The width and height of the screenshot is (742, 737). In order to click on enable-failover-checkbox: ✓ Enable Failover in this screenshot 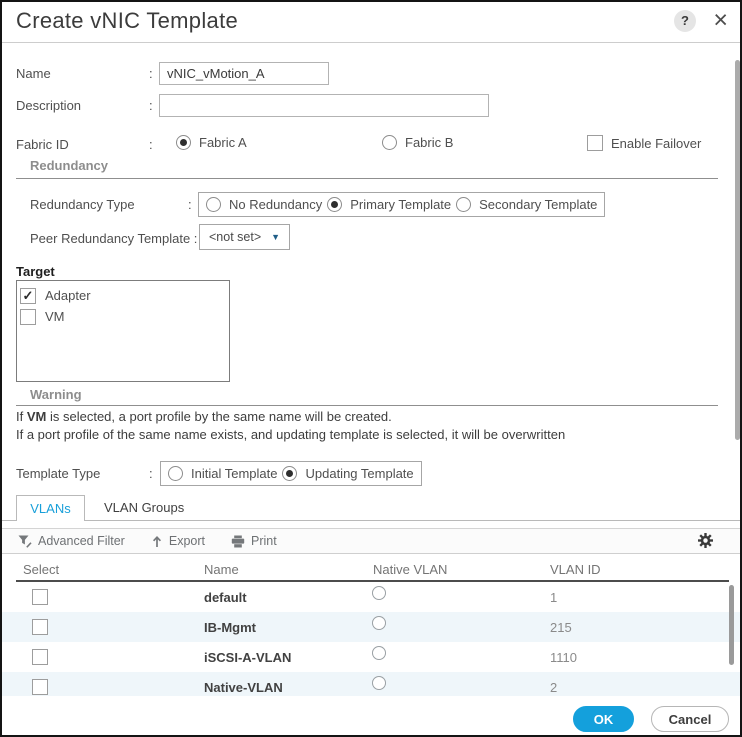, I will do `click(644, 143)`.